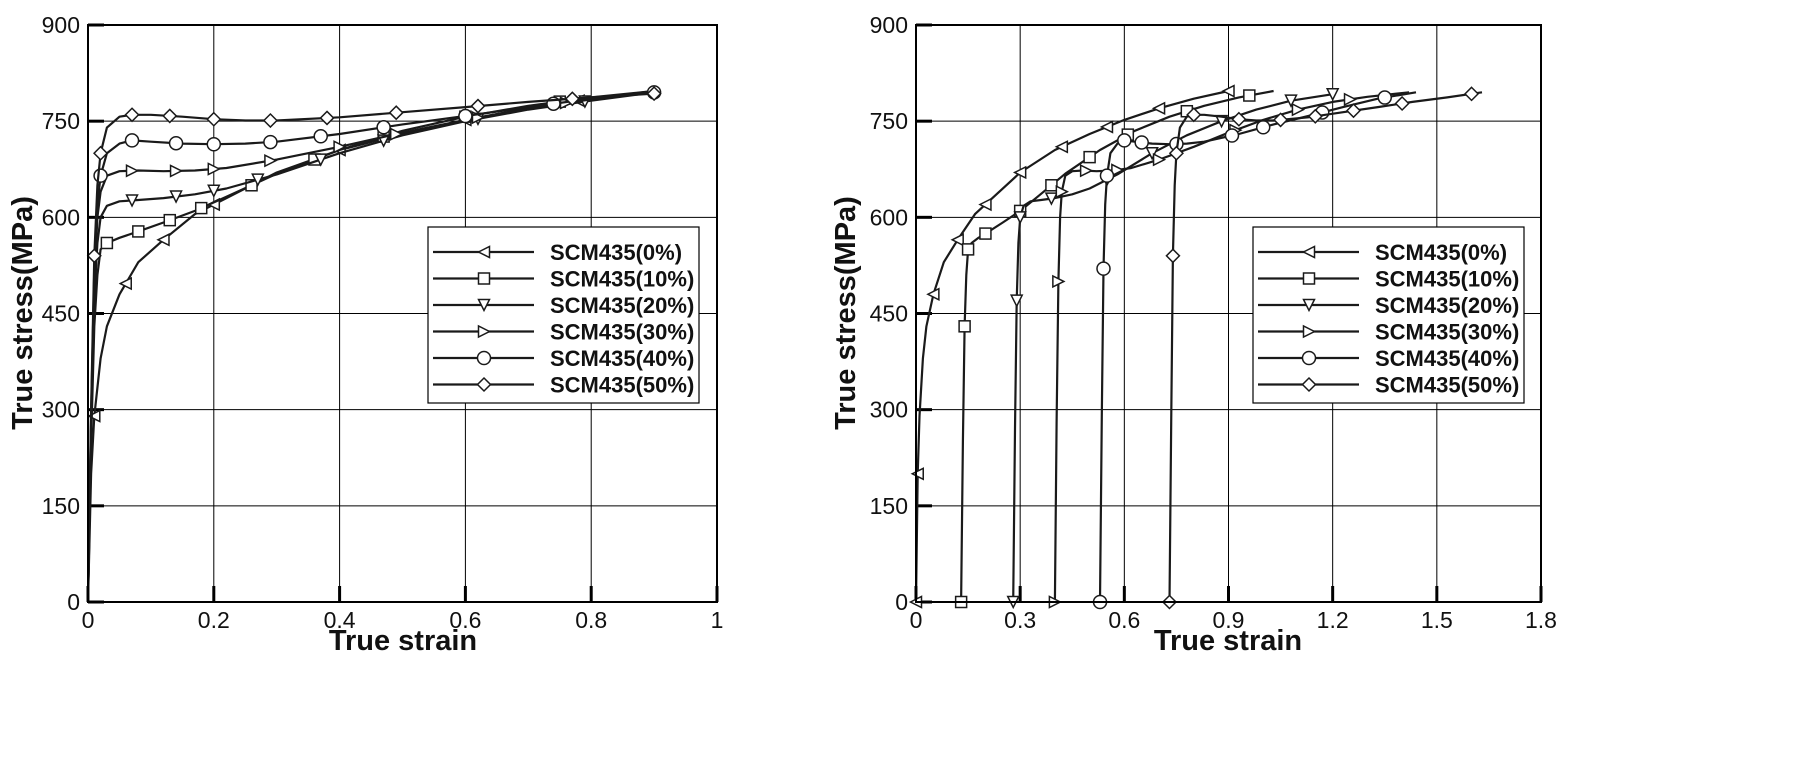  Describe the element at coordinates (61, 506) in the screenshot. I see `y-tick-label: 150` at that location.